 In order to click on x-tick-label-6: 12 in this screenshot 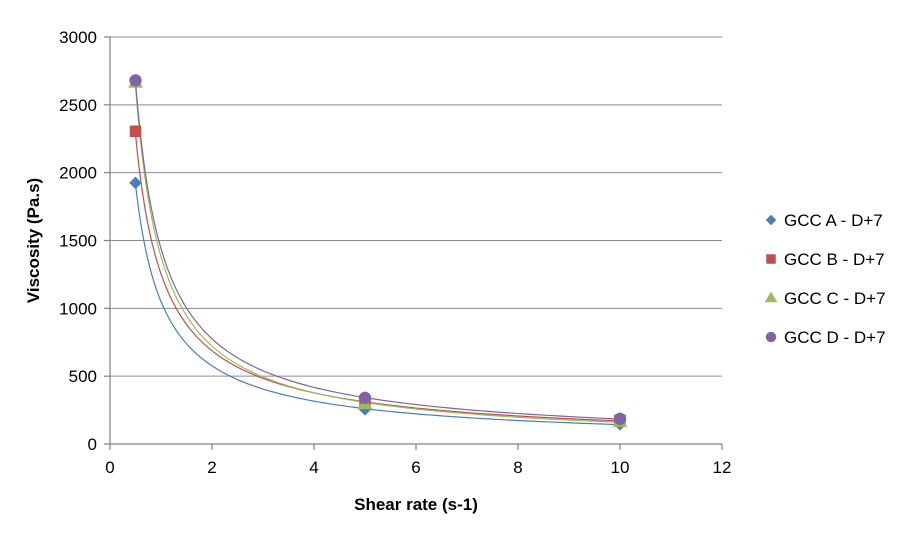, I will do `click(722, 467)`.